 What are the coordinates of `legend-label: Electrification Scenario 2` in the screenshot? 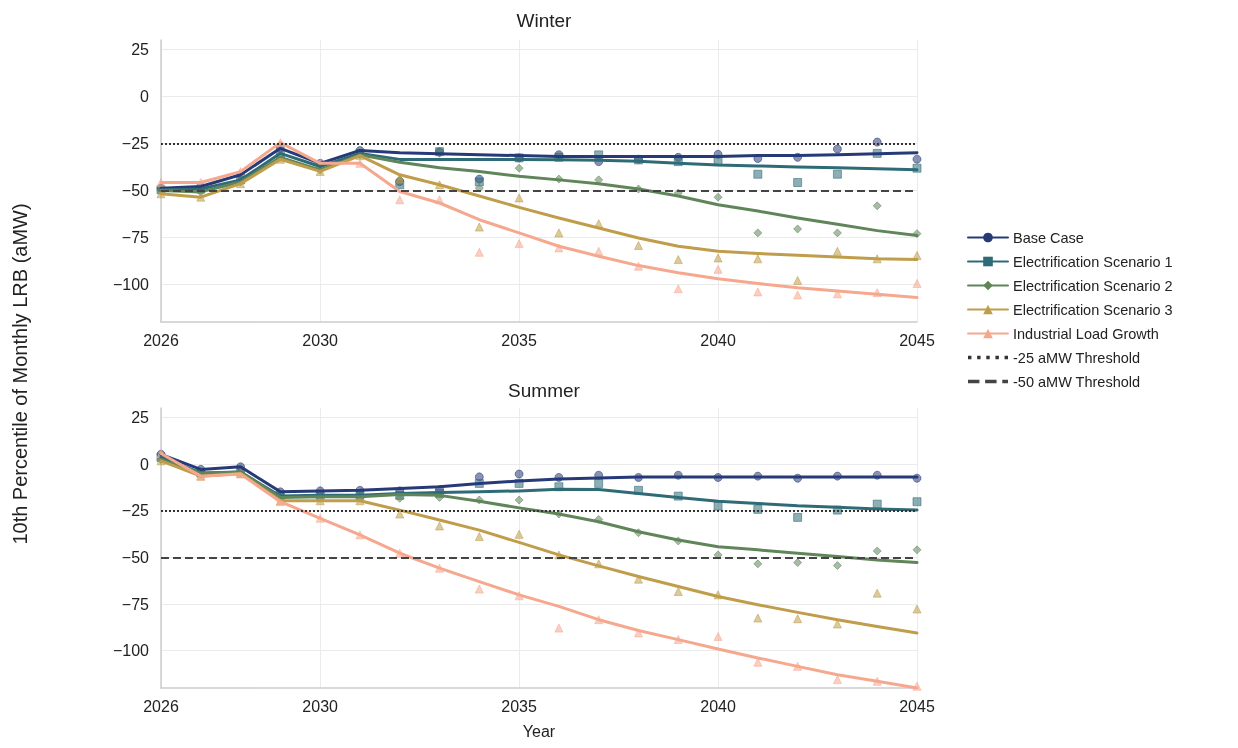 It's located at (1093, 285).